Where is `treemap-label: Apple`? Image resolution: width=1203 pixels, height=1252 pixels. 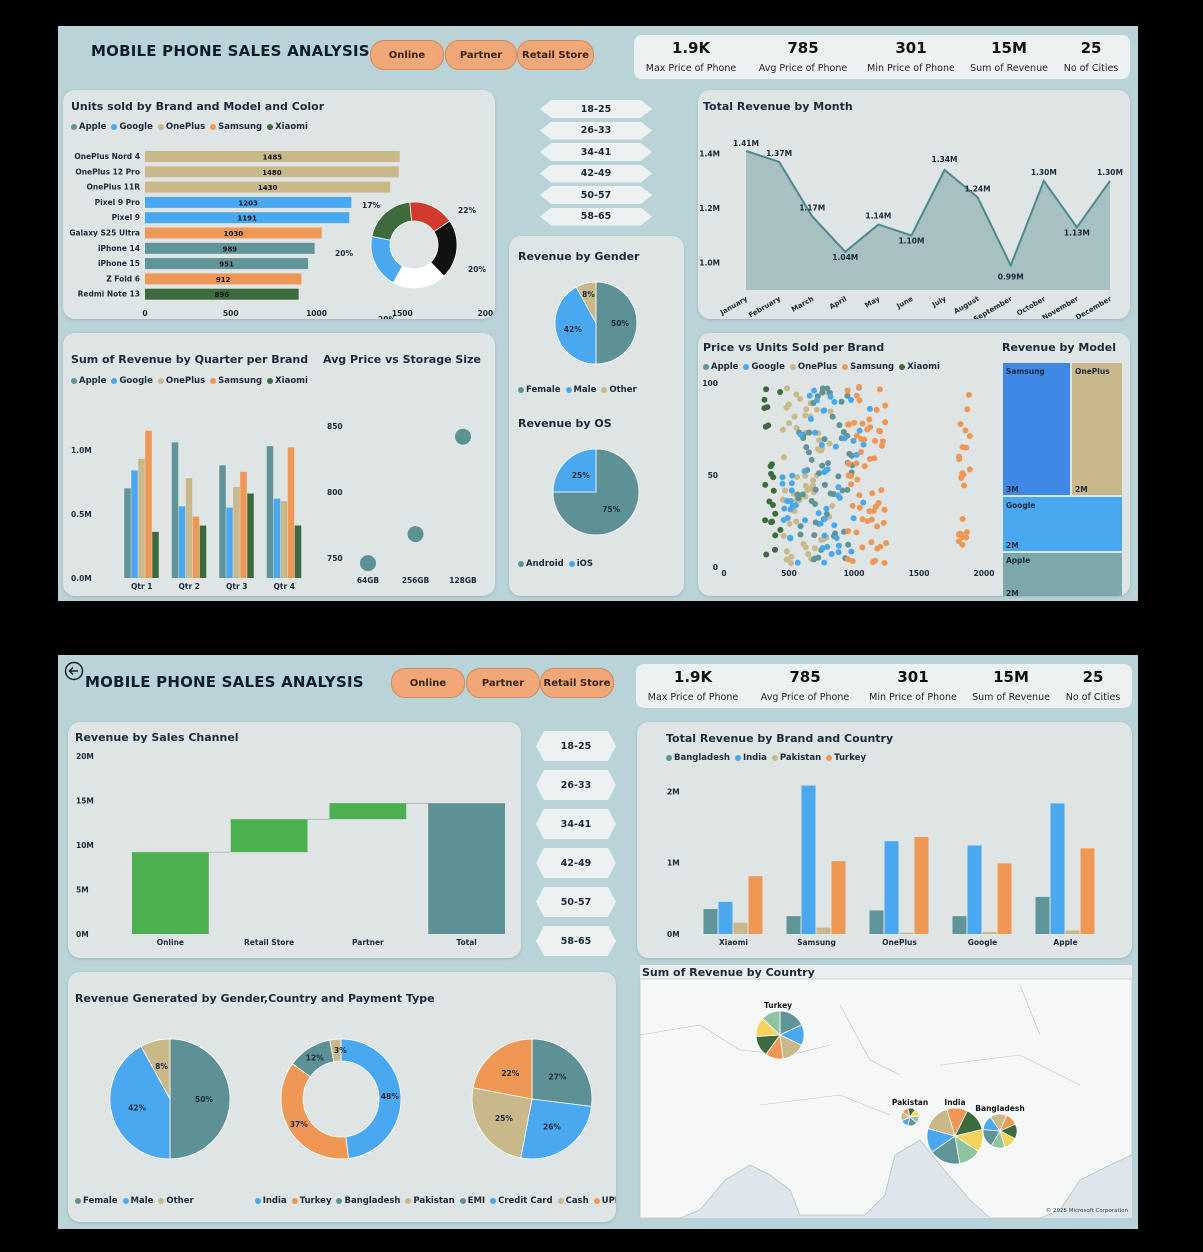 treemap-label: Apple is located at coordinates (1018, 560).